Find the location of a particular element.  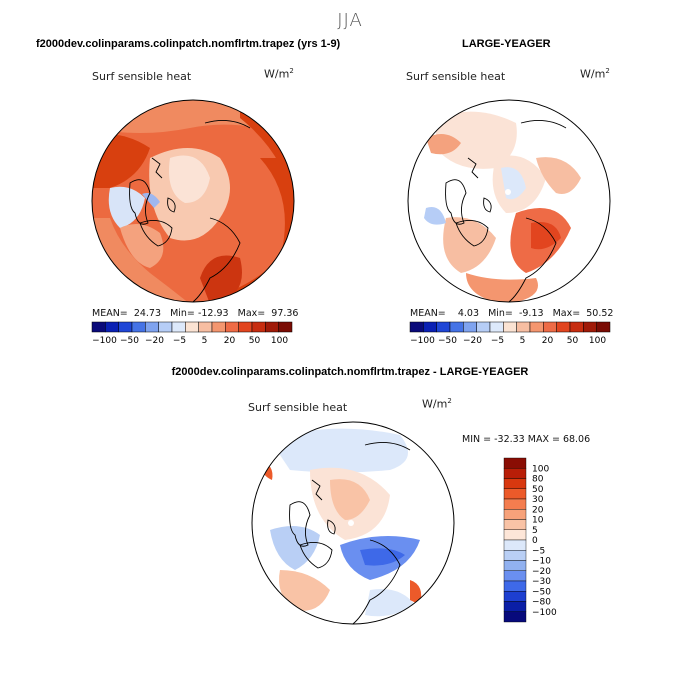

map-panel2 is located at coordinates (509, 201).